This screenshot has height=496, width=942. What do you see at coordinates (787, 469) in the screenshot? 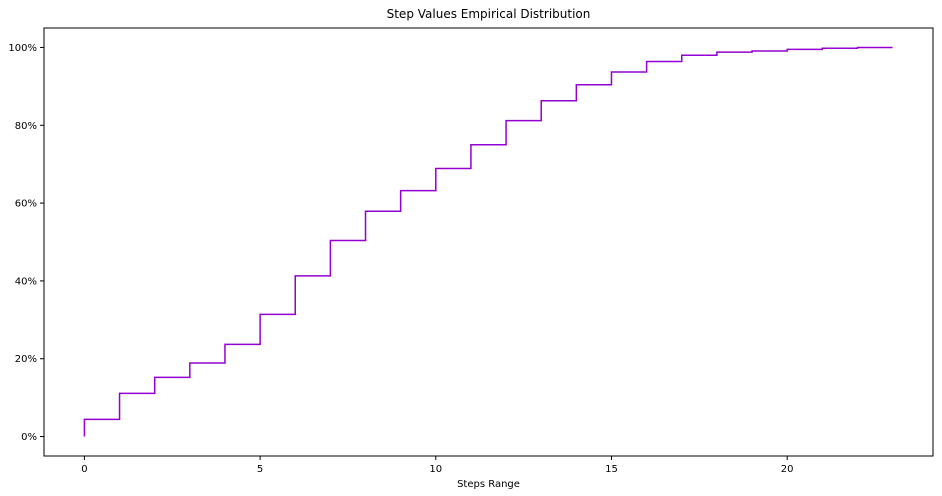
I see `x-tick-label: 20` at bounding box center [787, 469].